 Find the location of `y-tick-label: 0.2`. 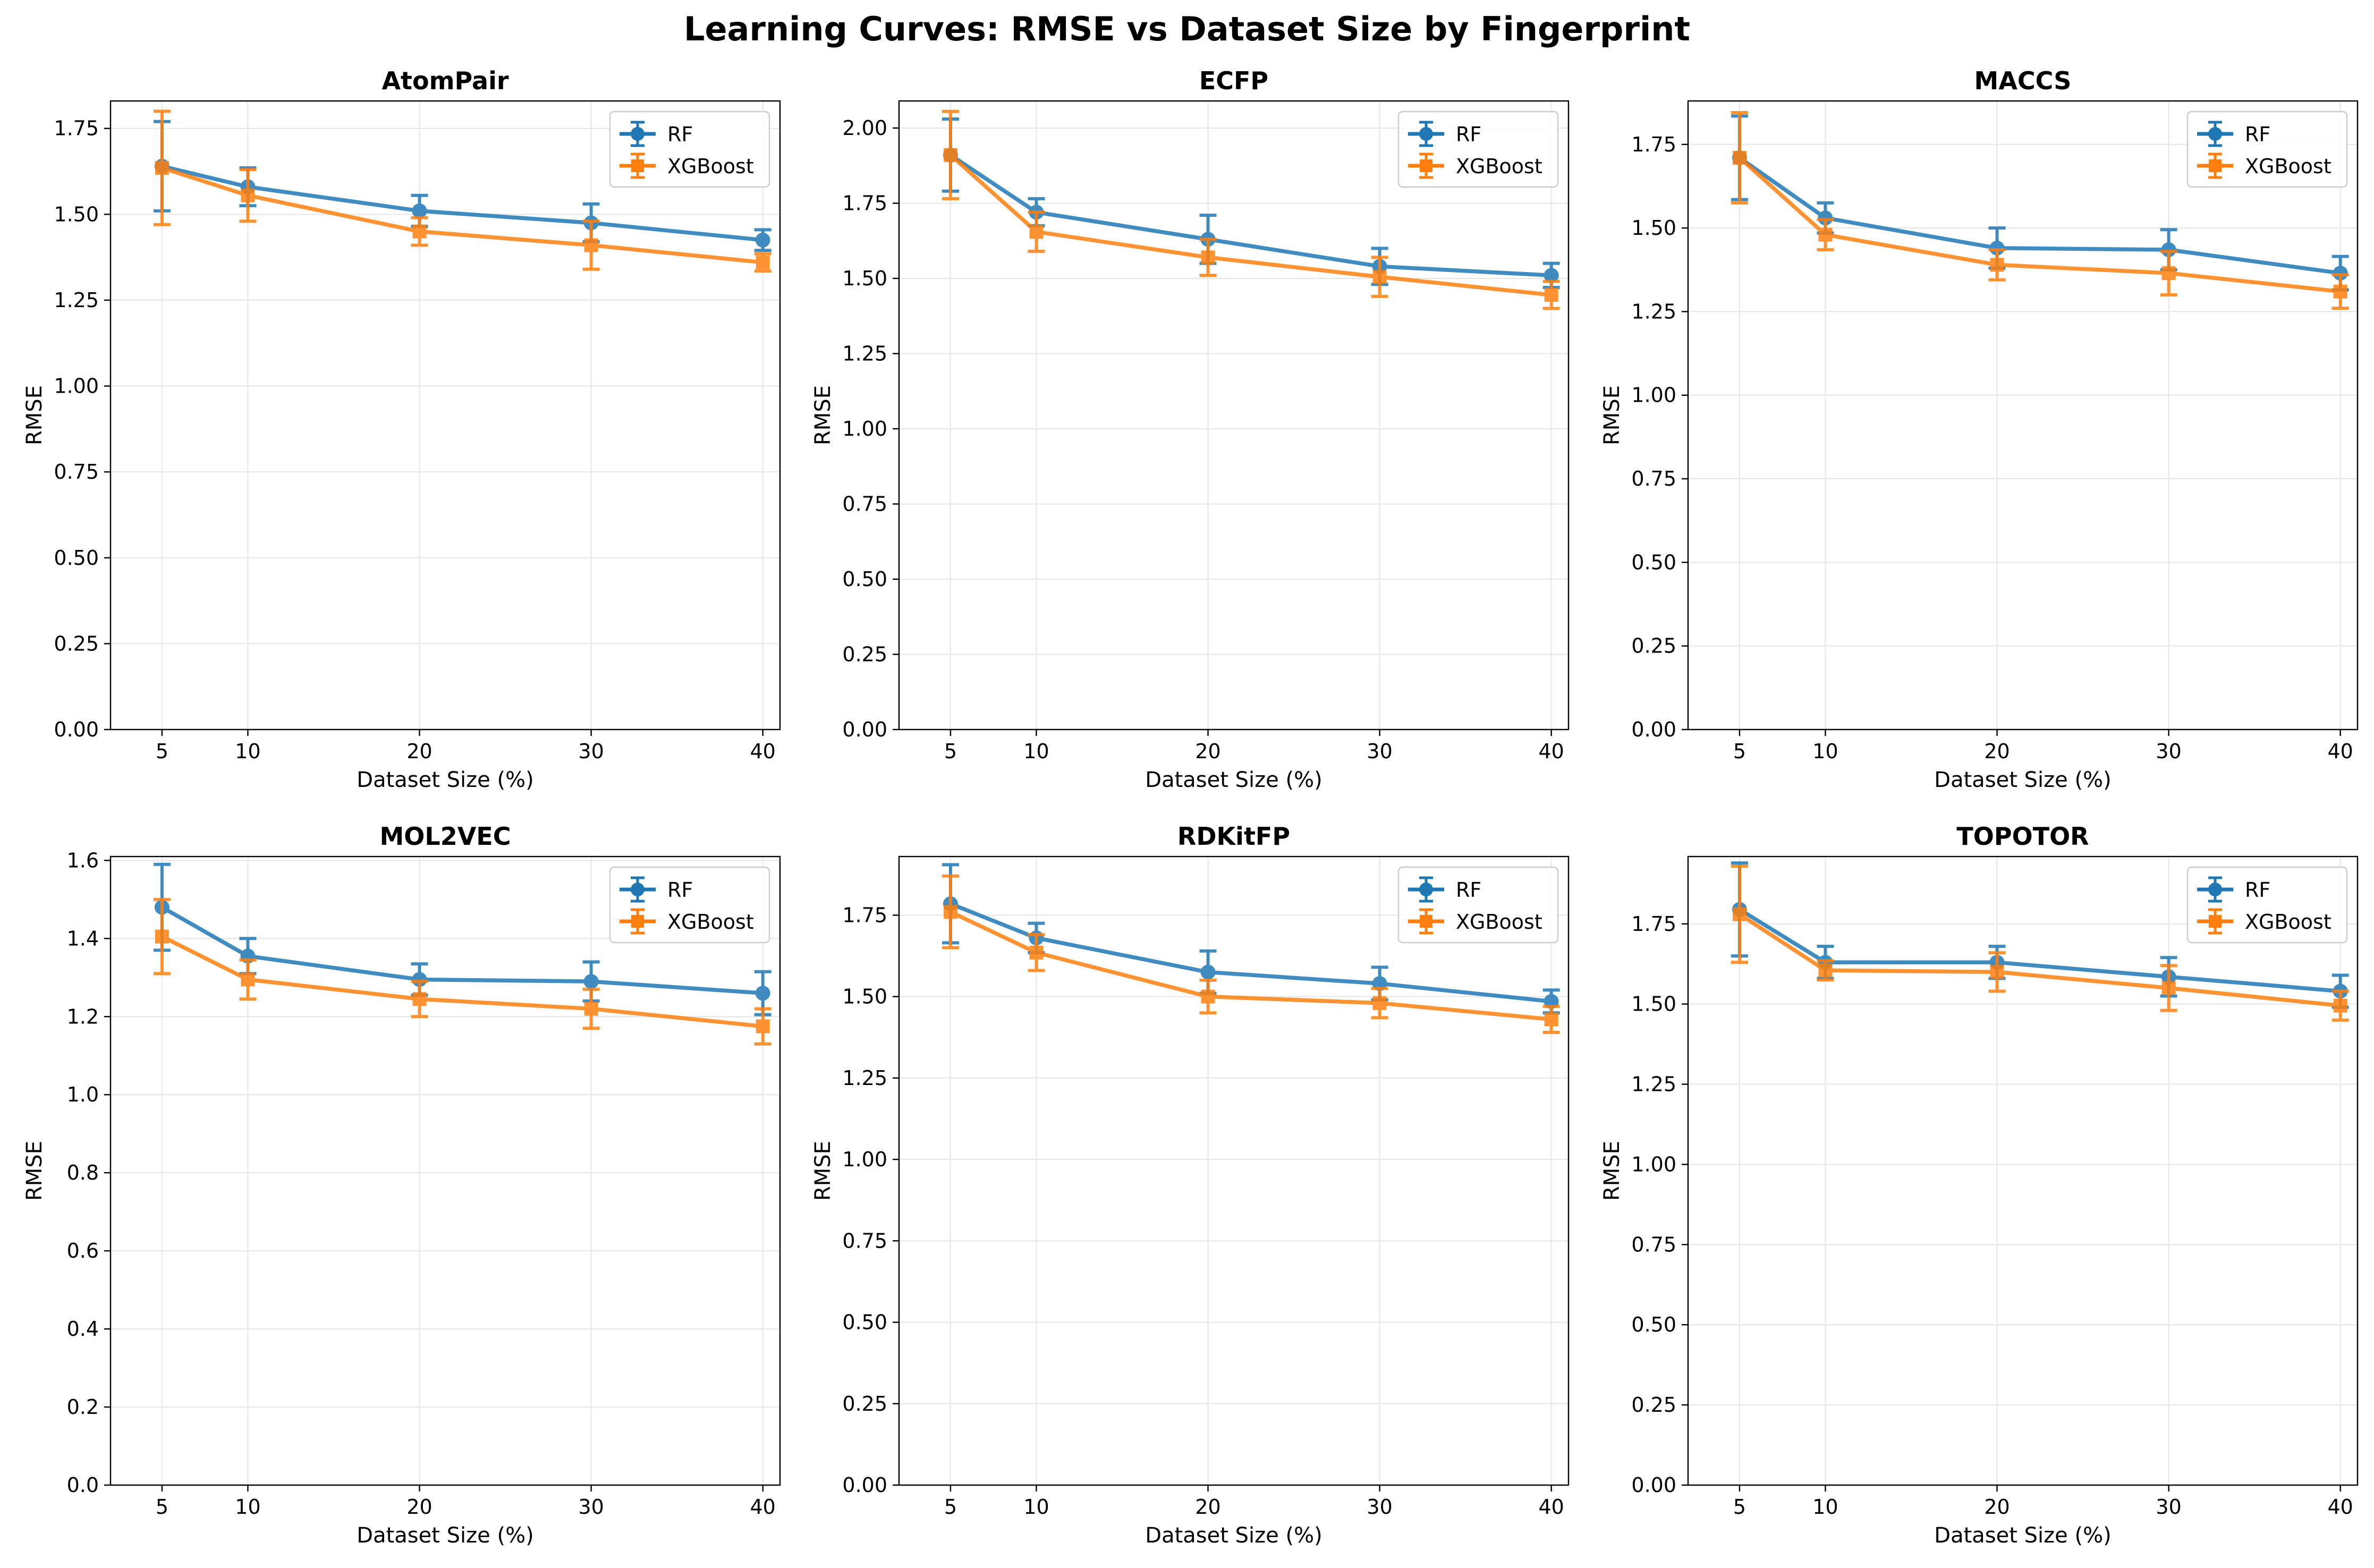

y-tick-label: 0.2 is located at coordinates (83, 1407).